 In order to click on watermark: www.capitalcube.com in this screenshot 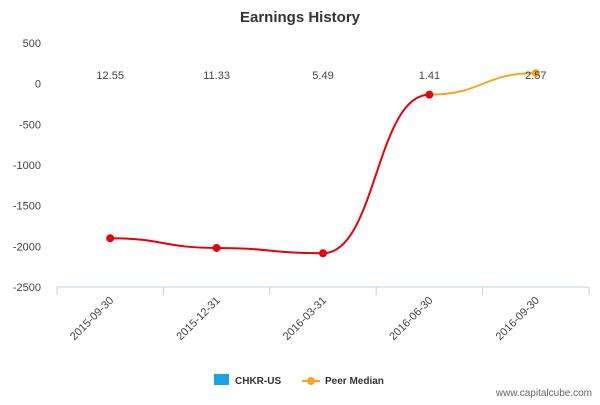, I will do `click(543, 393)`.